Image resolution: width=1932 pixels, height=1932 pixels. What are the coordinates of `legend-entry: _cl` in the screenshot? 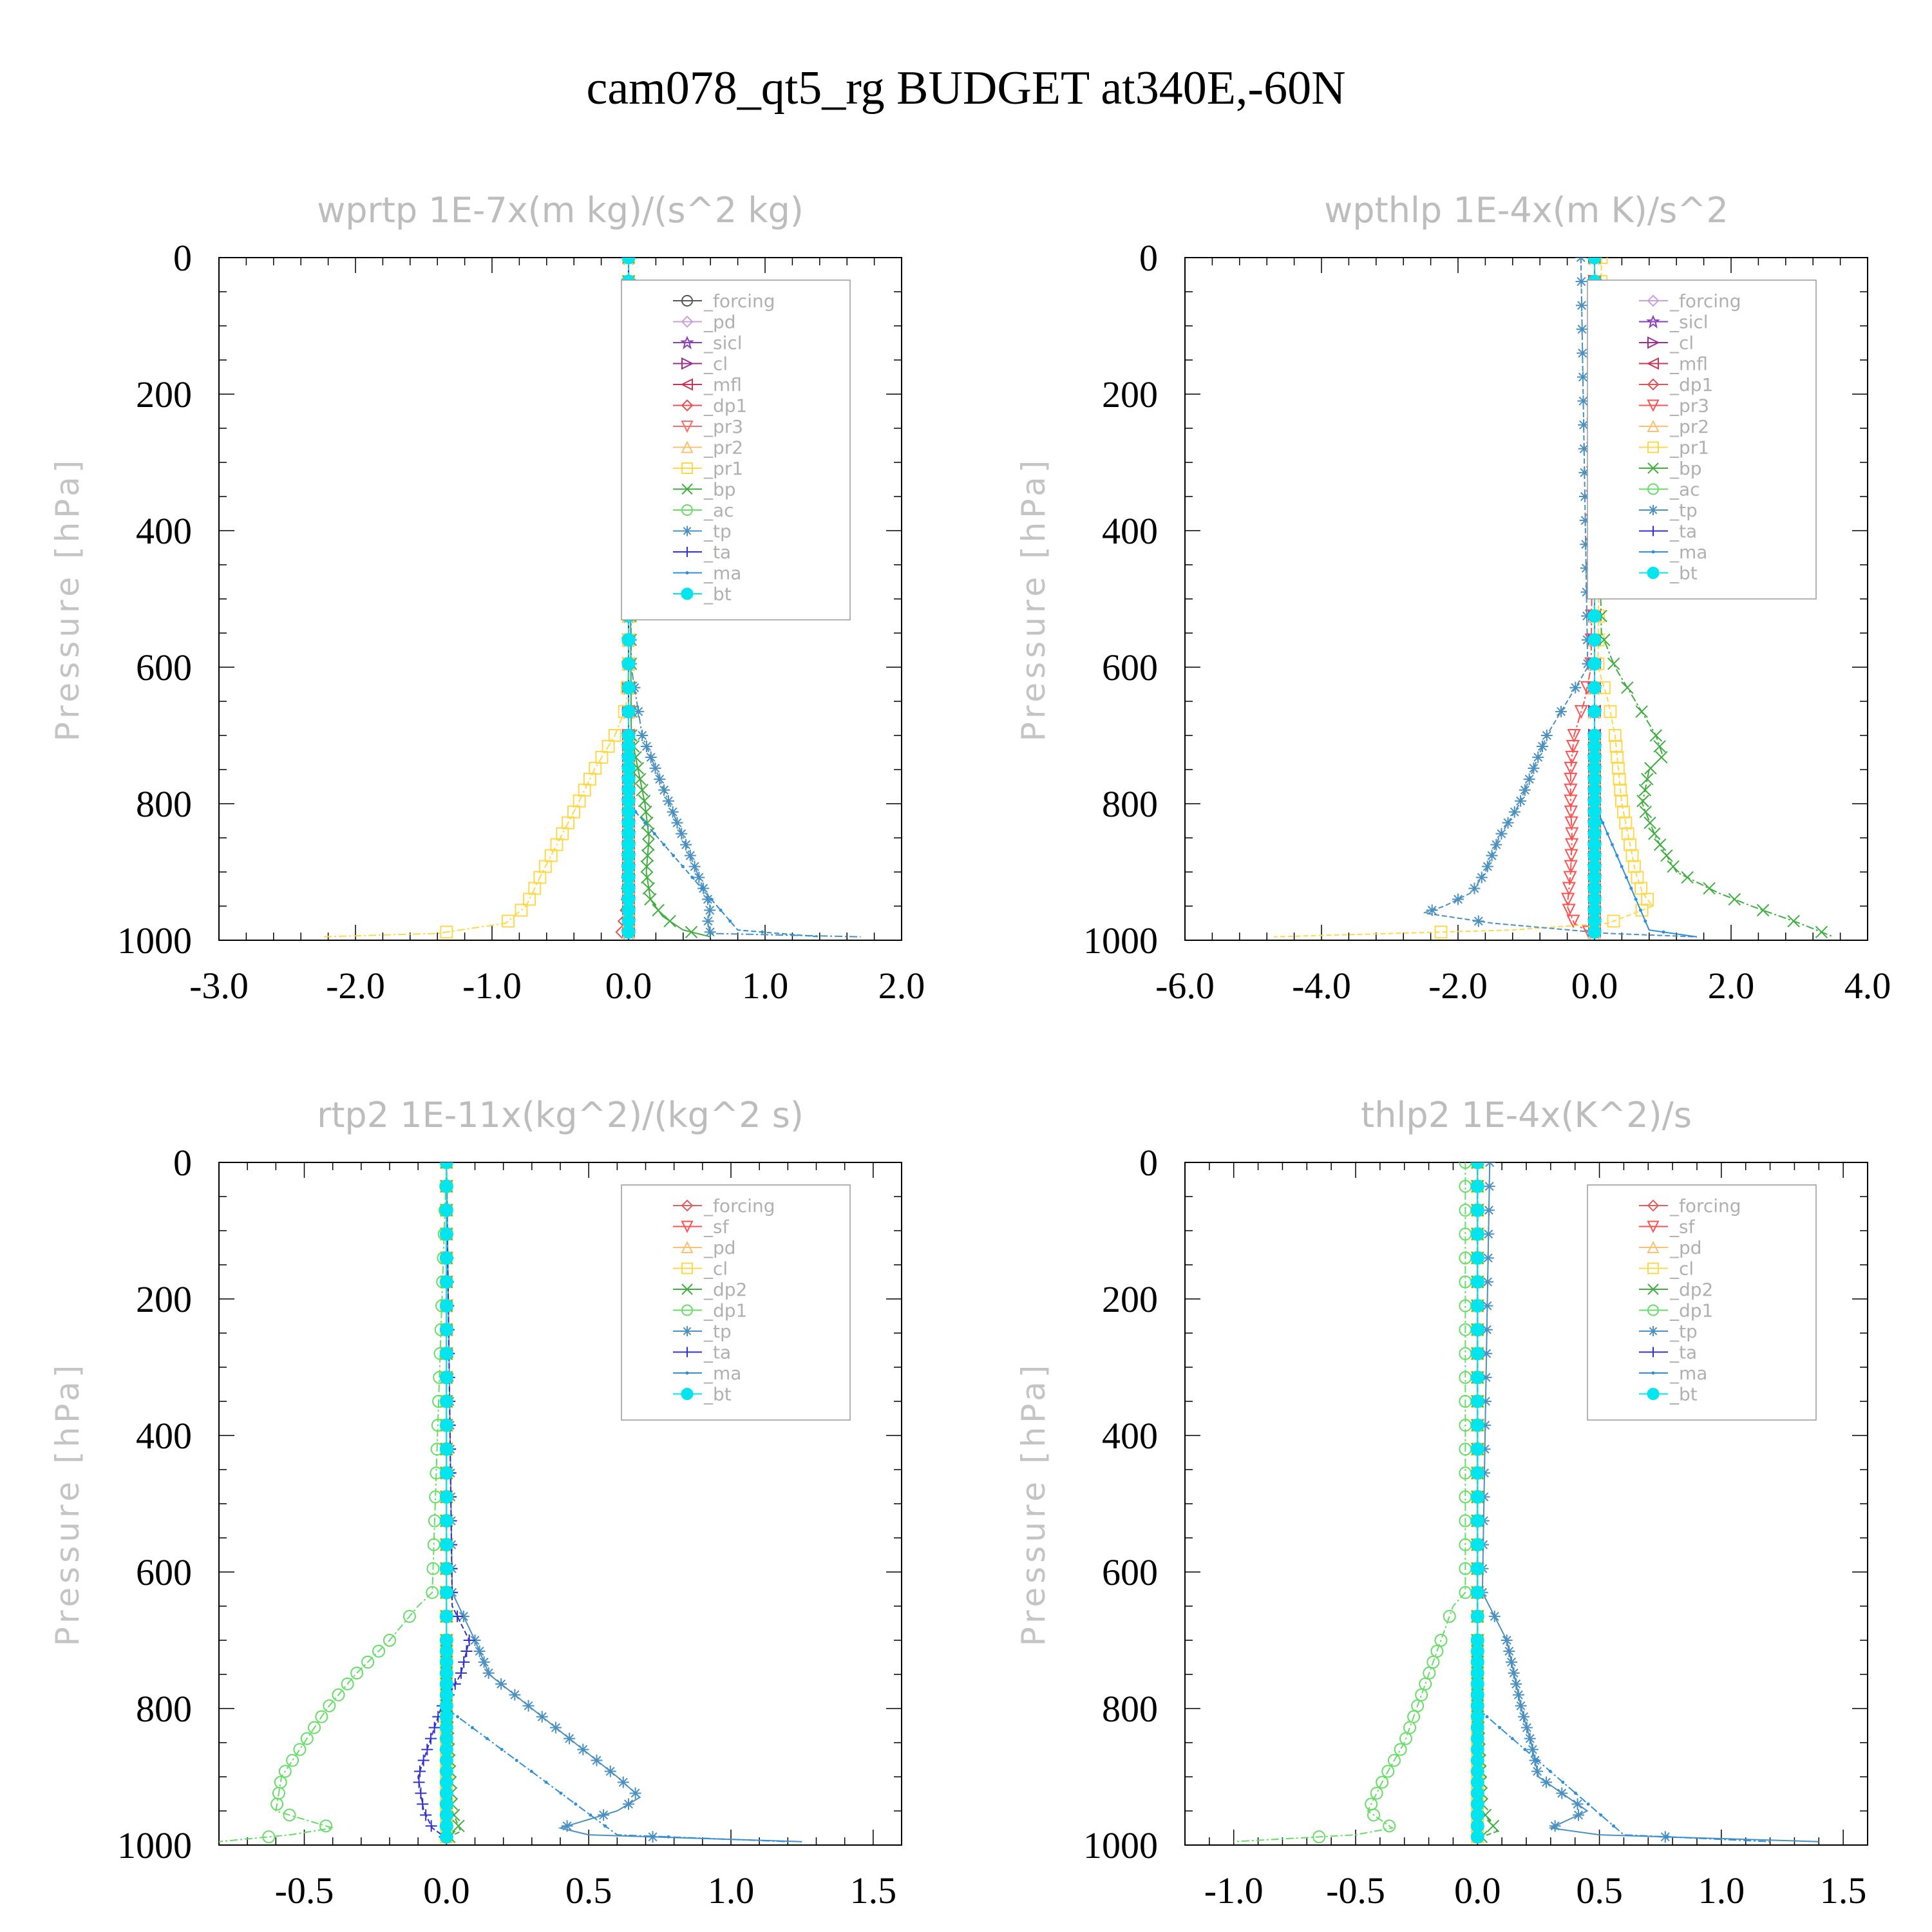 It's located at (700, 1269).